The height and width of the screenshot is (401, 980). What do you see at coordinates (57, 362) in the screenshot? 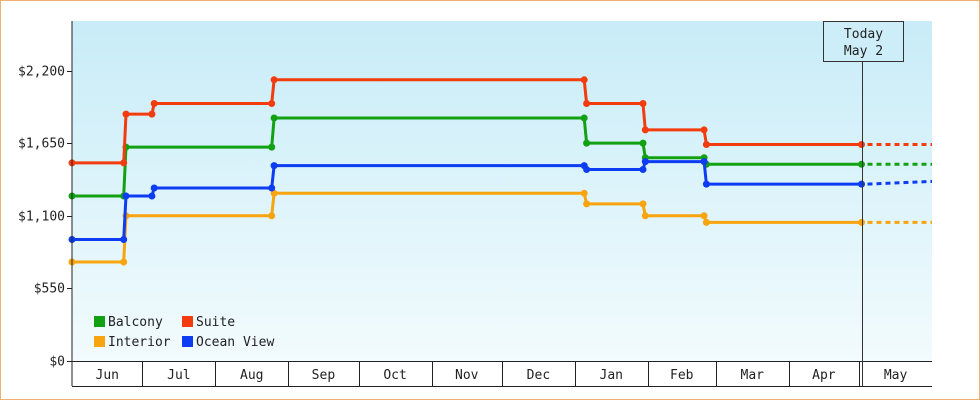
I see `y-tick-label: $0` at bounding box center [57, 362].